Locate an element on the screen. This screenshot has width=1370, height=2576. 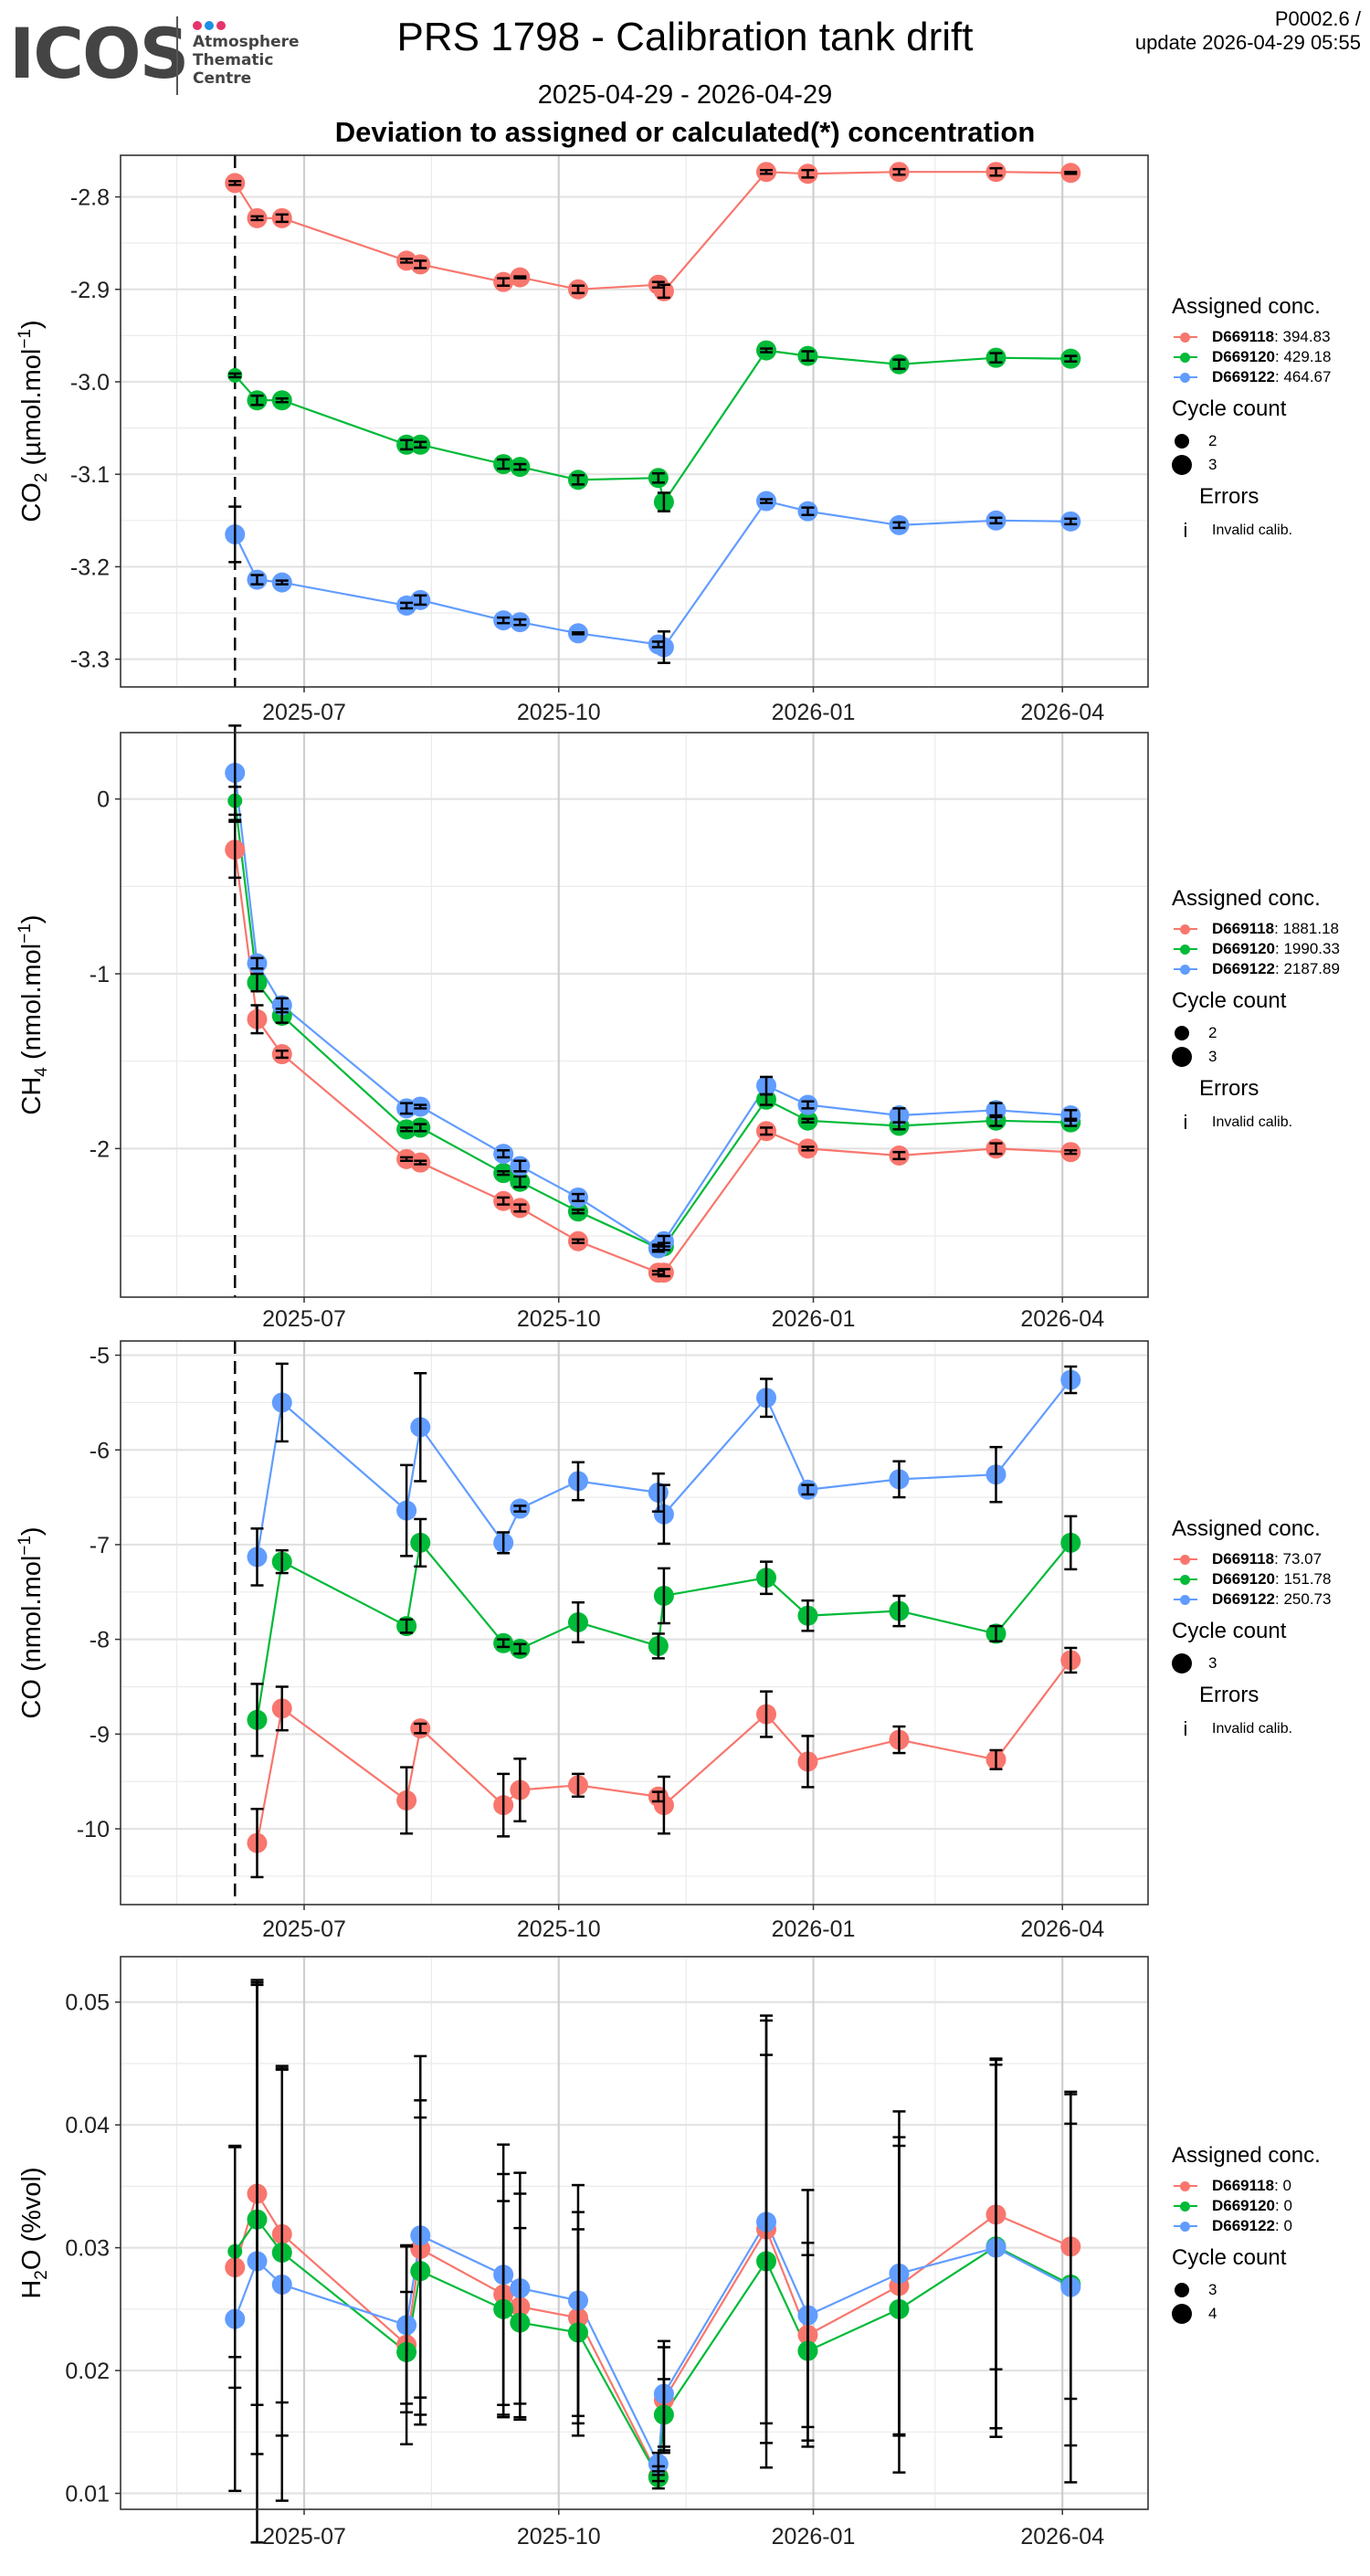
y-tick-label: -8 is located at coordinates (100, 1640).